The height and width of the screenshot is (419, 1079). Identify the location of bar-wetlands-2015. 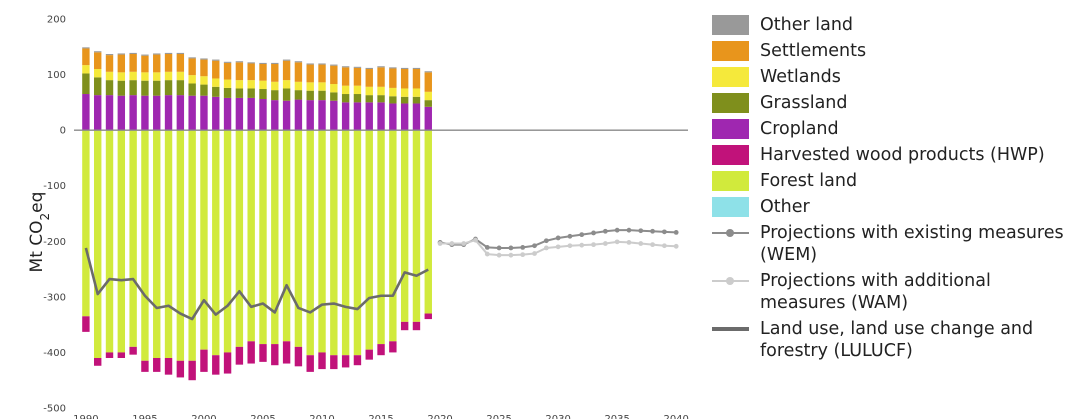
(381, 91).